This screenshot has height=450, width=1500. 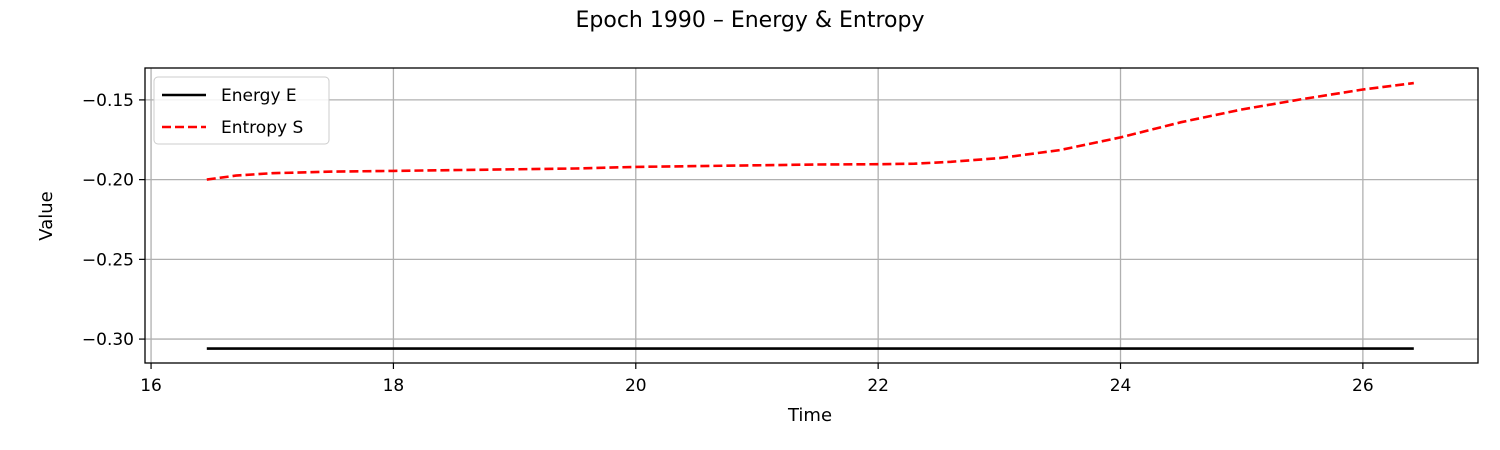 I want to click on x-tick-label: 16, so click(x=151, y=386).